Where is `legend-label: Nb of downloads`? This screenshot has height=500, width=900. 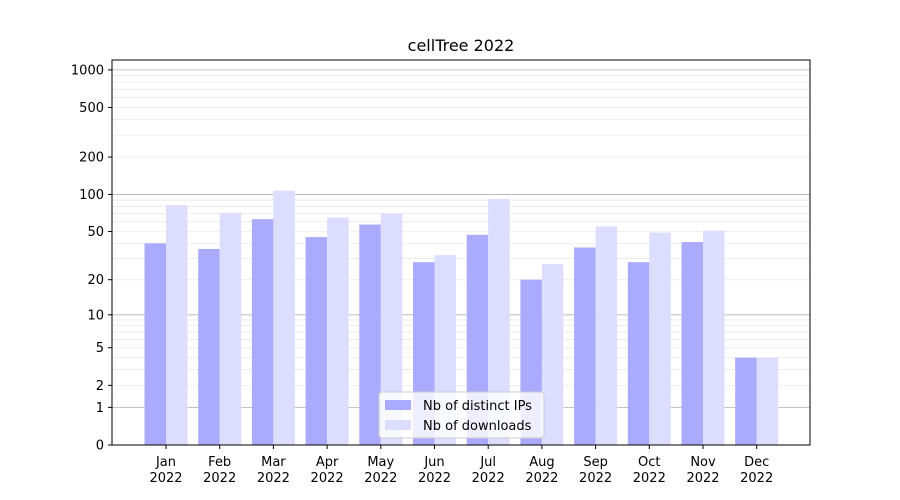
legend-label: Nb of downloads is located at coordinates (477, 426).